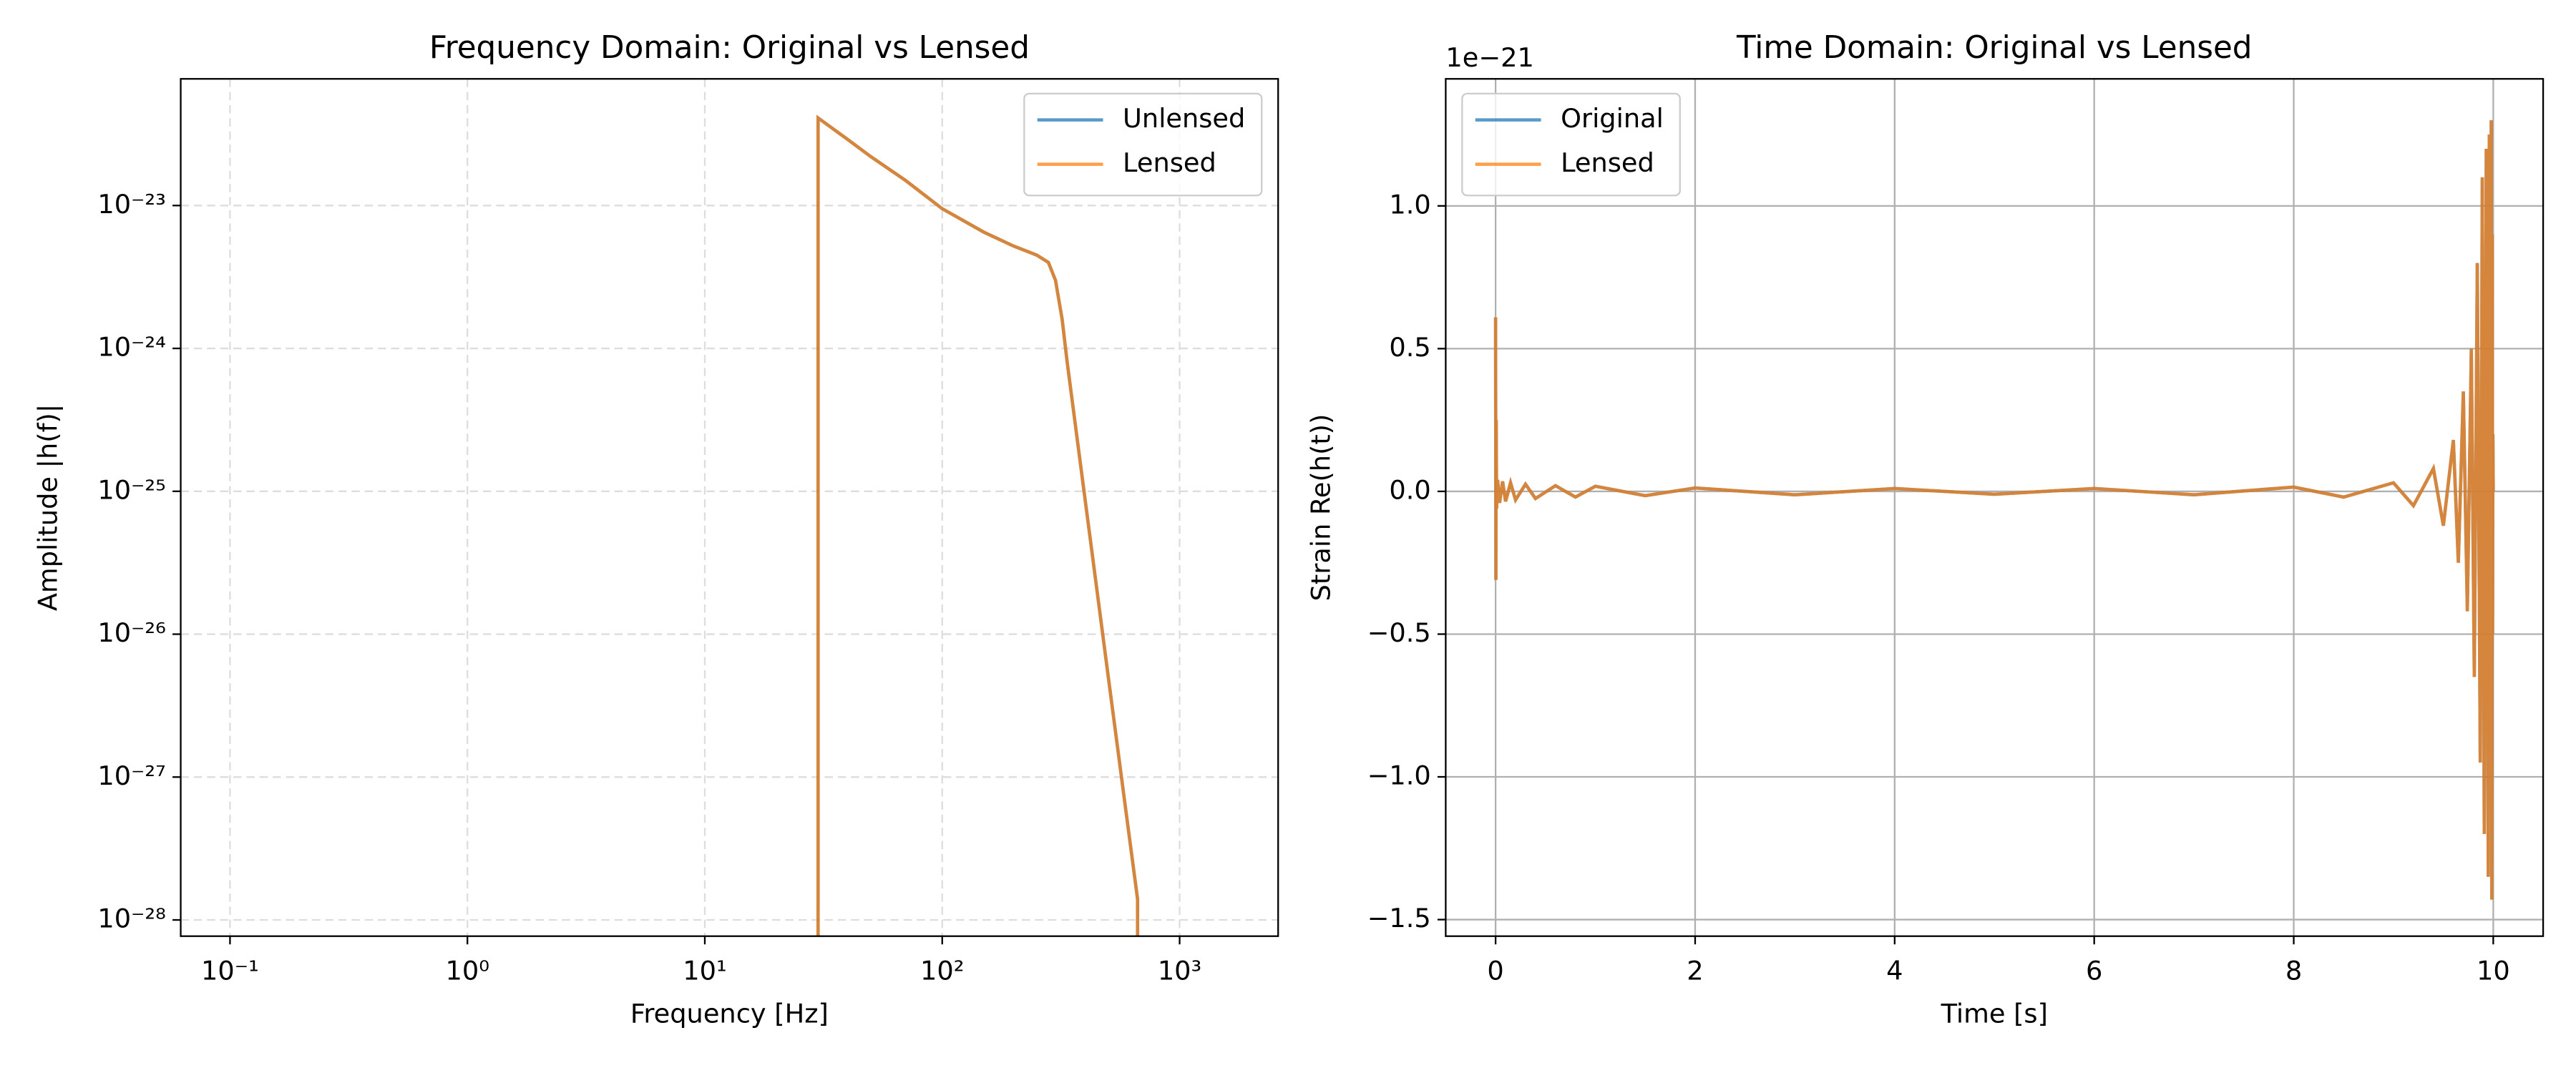 Image resolution: width=2576 pixels, height=1073 pixels. Describe the element at coordinates (1409, 205) in the screenshot. I see `y-tick-label: 1.0` at that location.